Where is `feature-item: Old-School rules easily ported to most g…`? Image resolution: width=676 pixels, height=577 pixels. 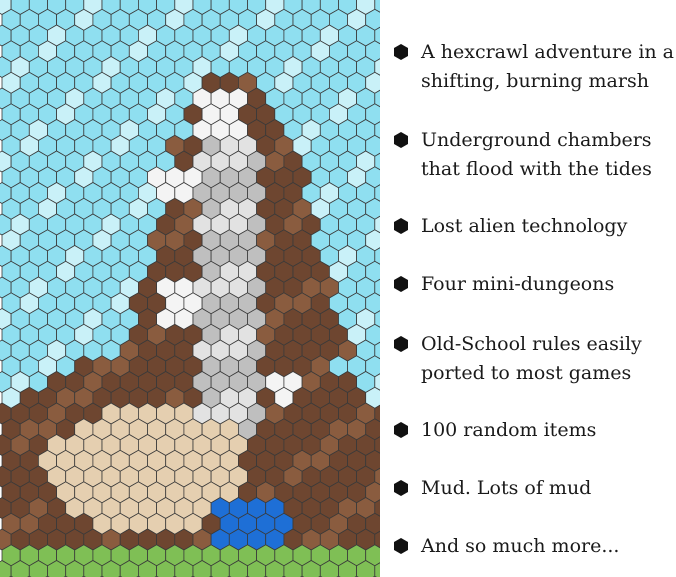 feature-item: Old-School rules easily ported to most g… is located at coordinates (534, 359).